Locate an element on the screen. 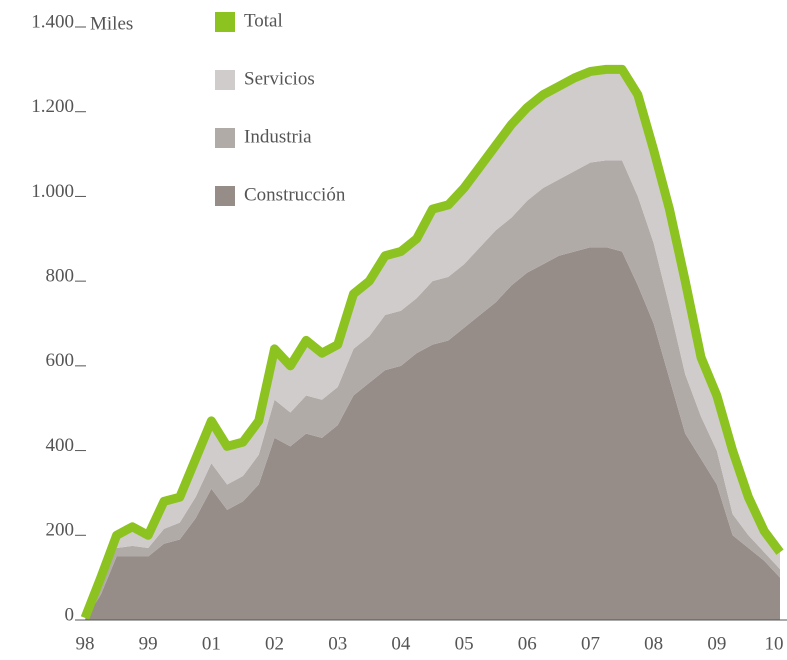 The height and width of the screenshot is (660, 787). legend-label: Total is located at coordinates (263, 20).